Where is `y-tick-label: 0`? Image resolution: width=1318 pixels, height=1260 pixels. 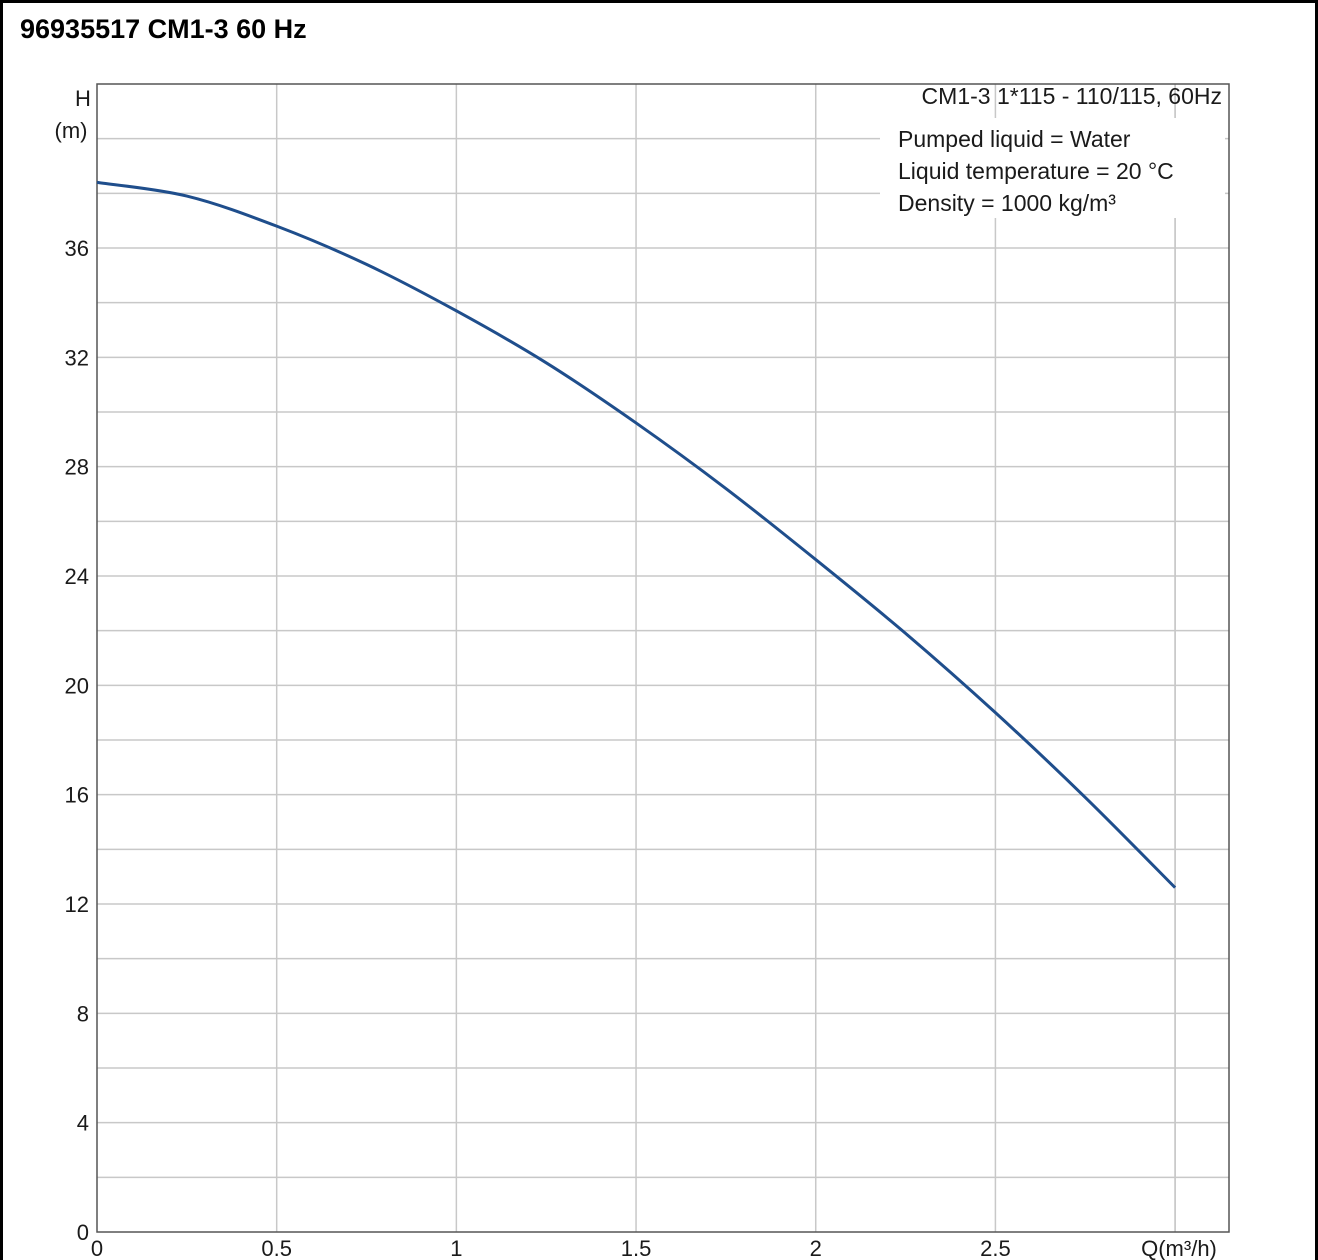
y-tick-label: 0 is located at coordinates (83, 1232).